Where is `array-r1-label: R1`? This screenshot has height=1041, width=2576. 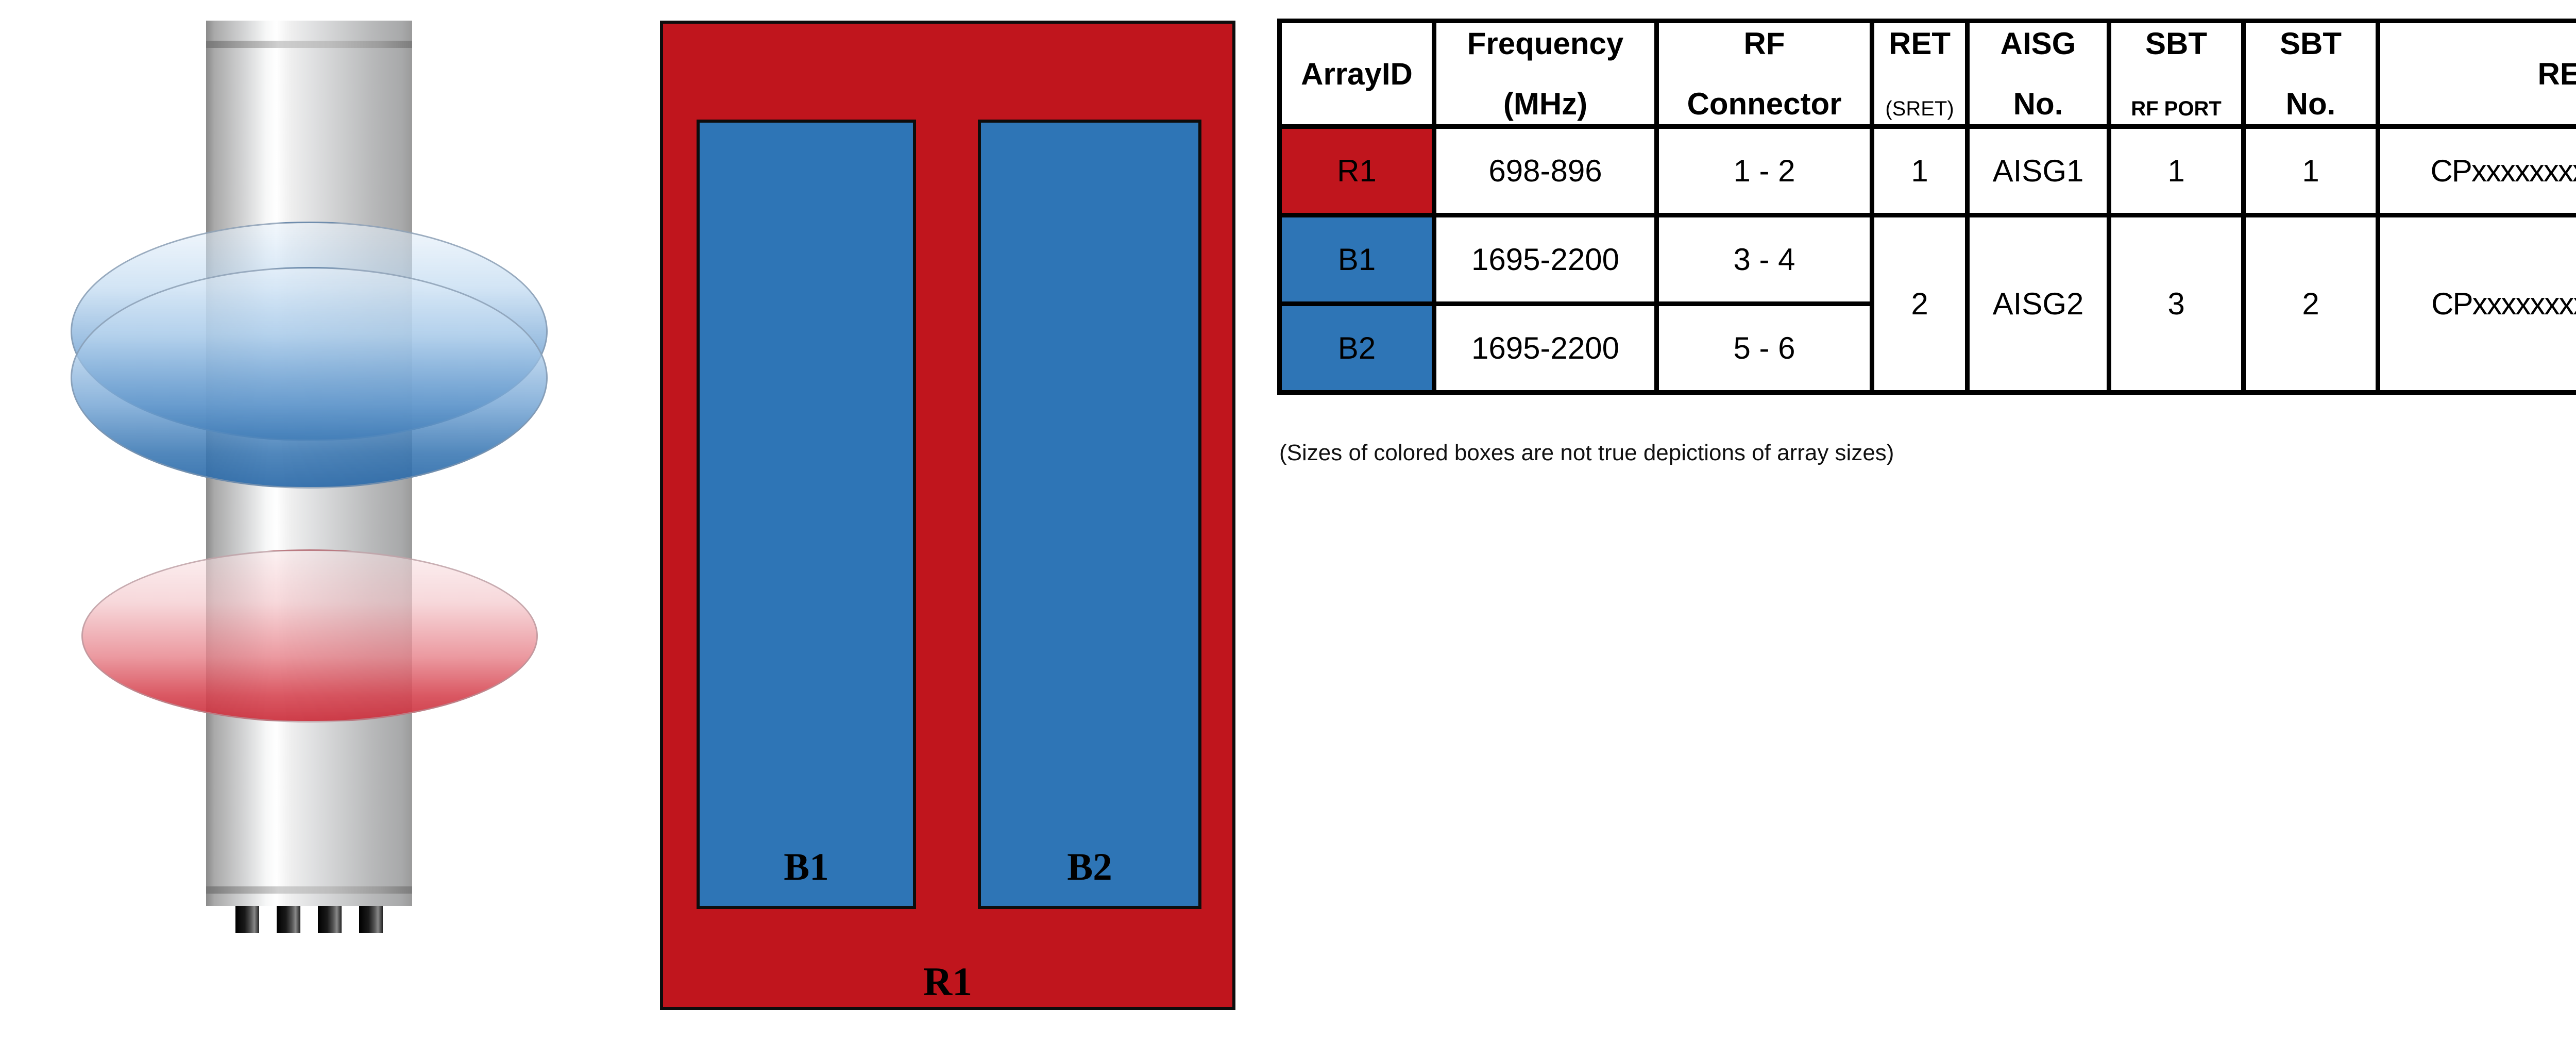 array-r1-label: R1 is located at coordinates (948, 981).